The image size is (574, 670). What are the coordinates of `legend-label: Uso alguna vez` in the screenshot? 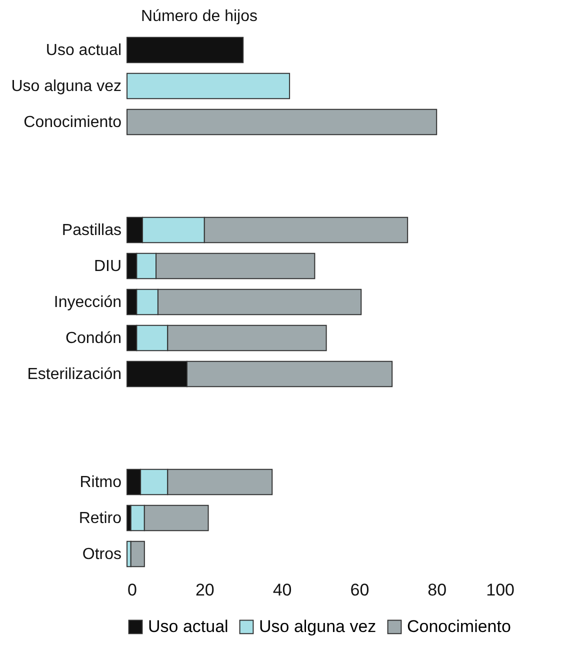 It's located at (317, 626).